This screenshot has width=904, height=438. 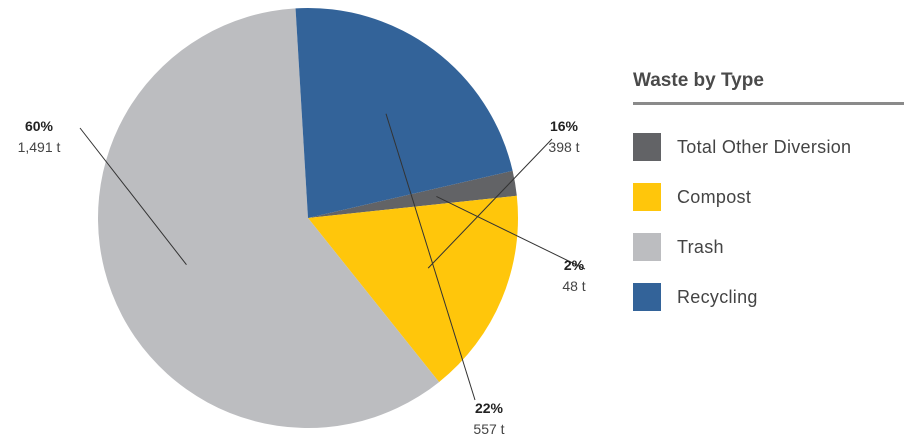 What do you see at coordinates (39, 126) in the screenshot?
I see `slice-percent-label: 60%` at bounding box center [39, 126].